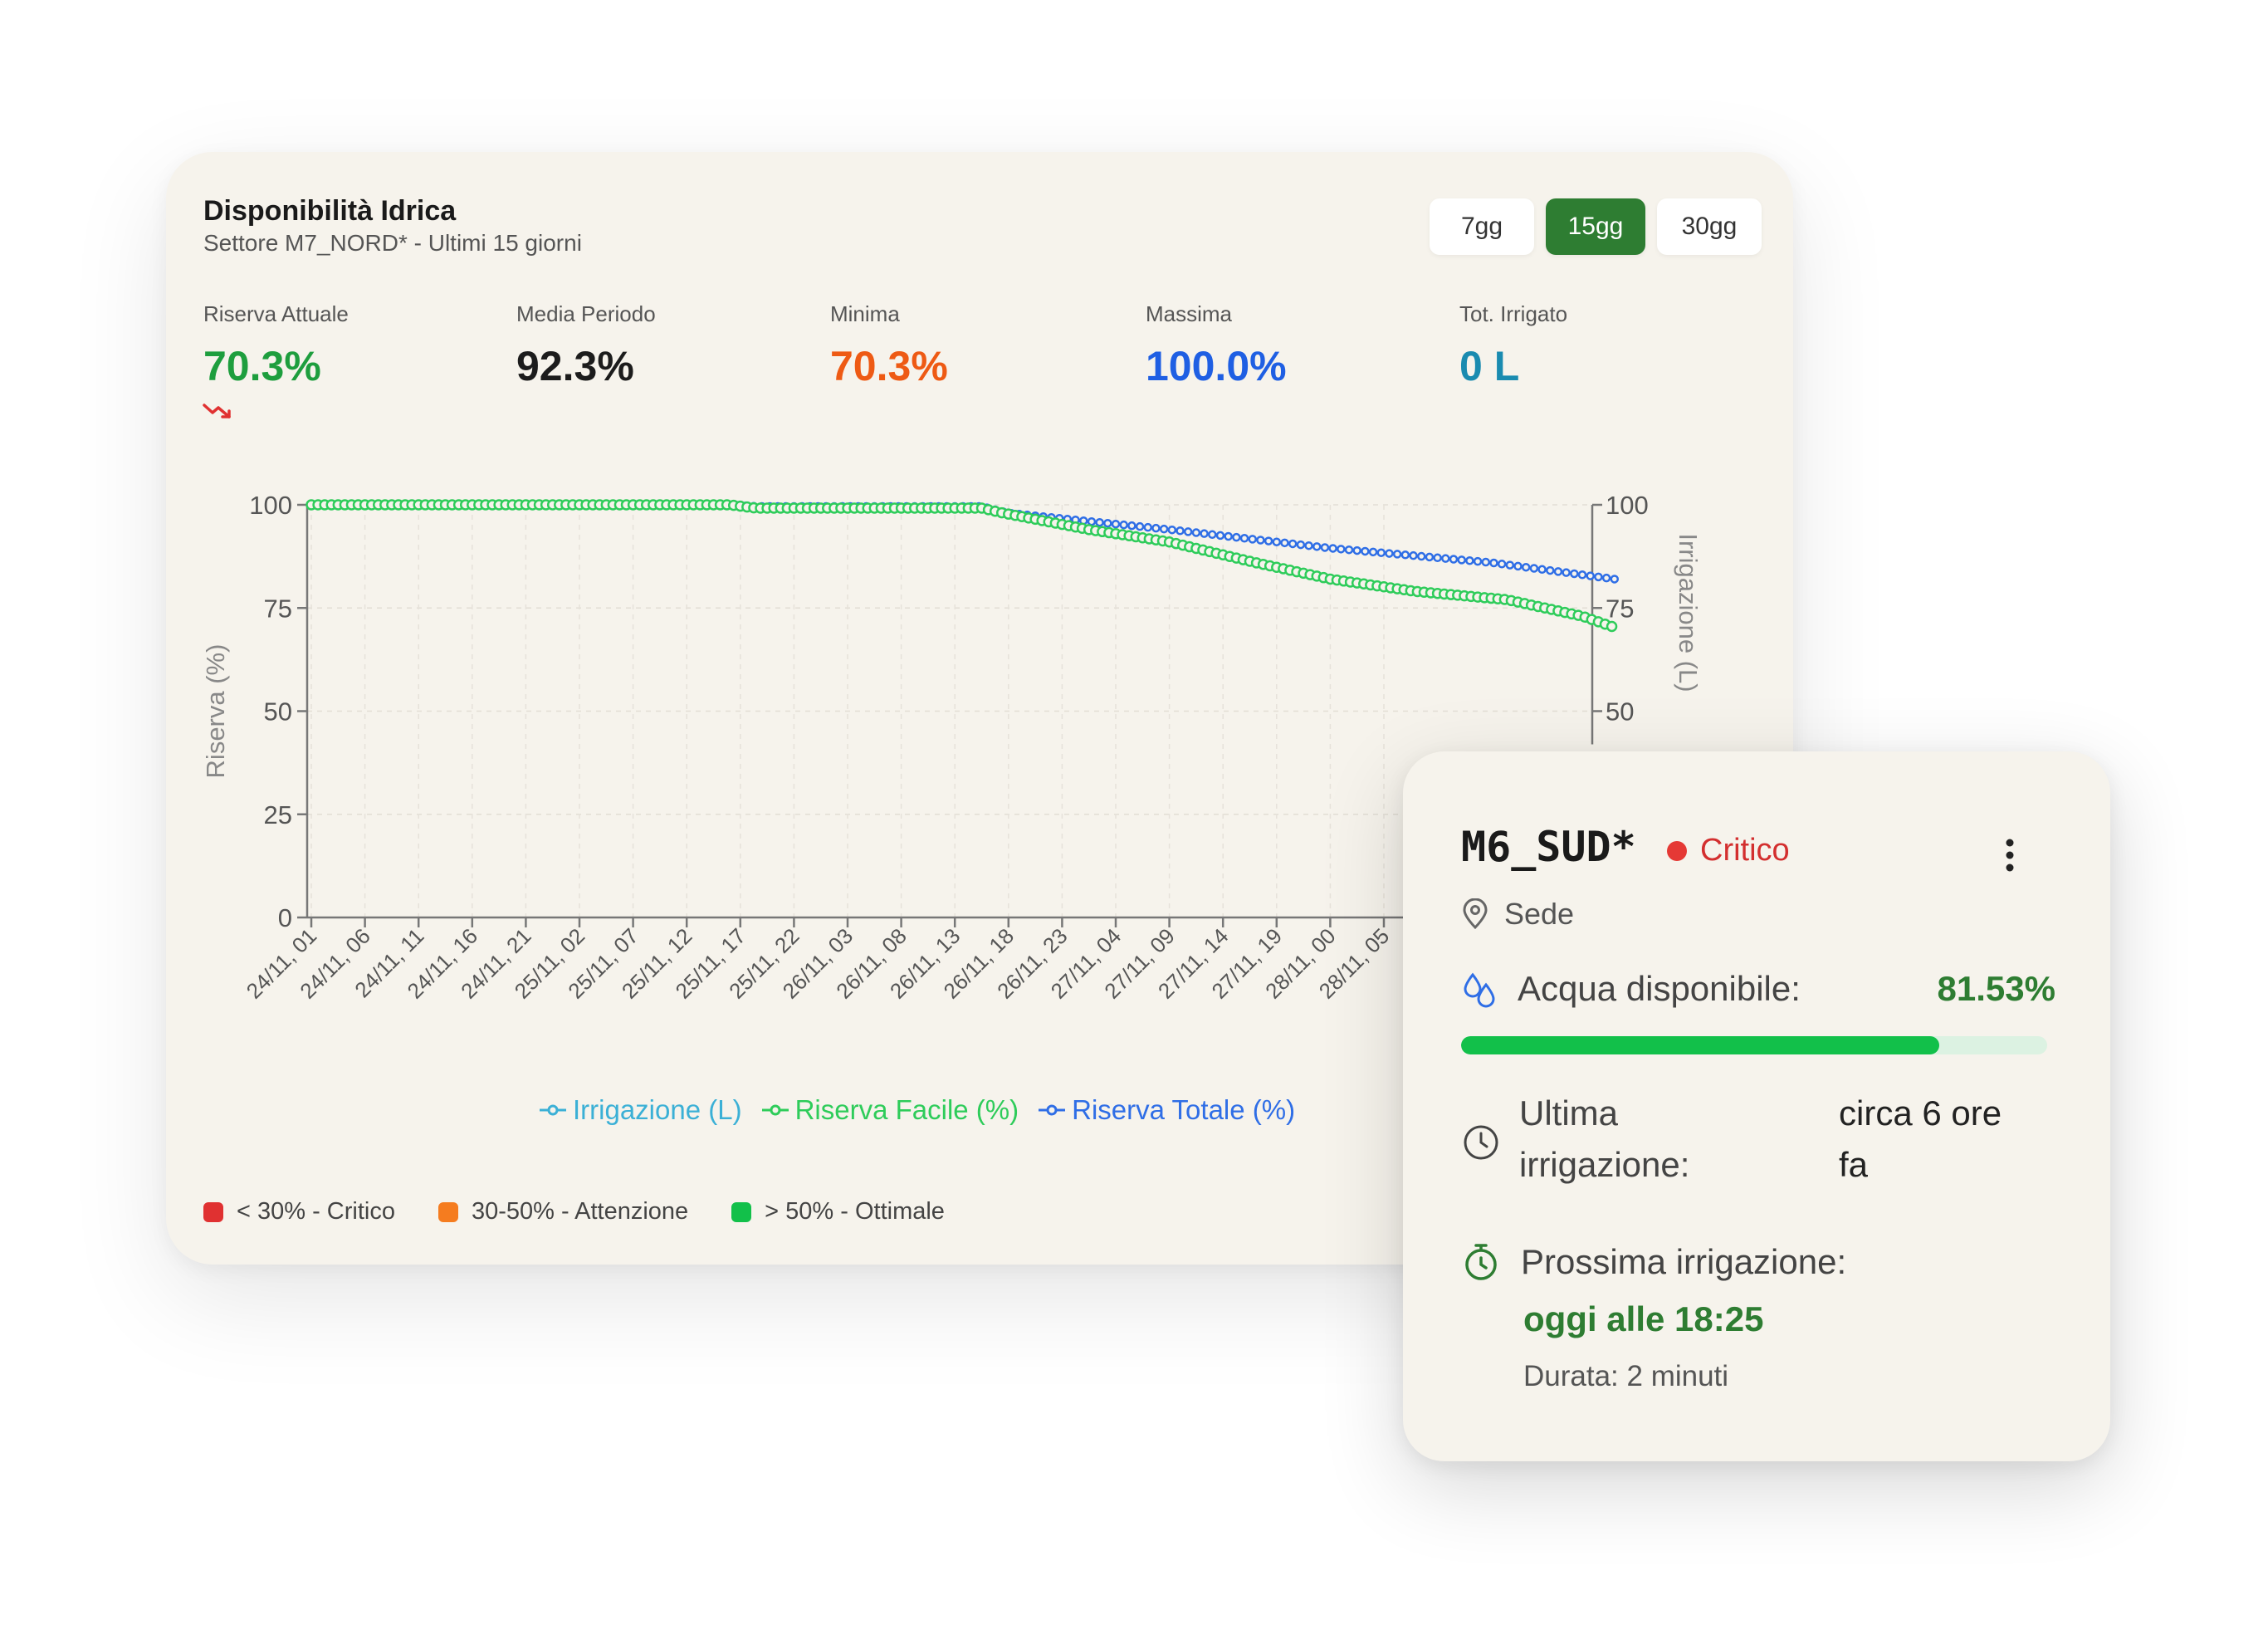 This screenshot has width=2268, height=1634. I want to click on stat-current-reserve: Riserva Attuale 70.3%, so click(276, 345).